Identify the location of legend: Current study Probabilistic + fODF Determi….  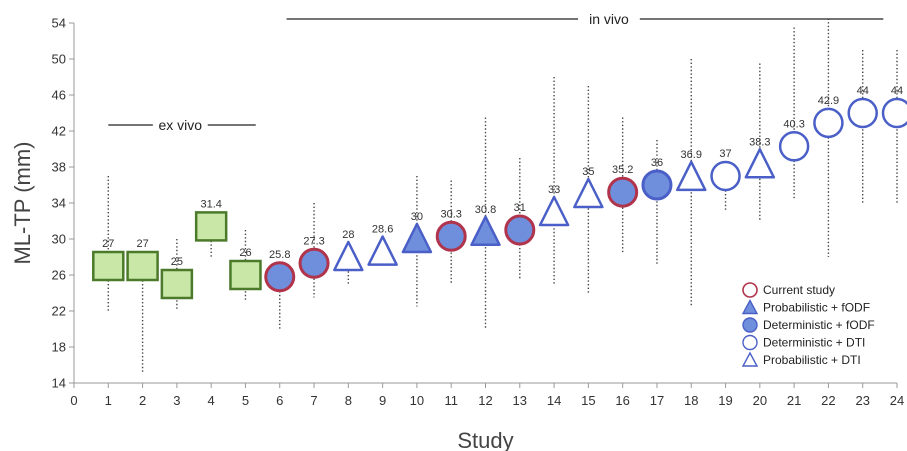
(808, 324).